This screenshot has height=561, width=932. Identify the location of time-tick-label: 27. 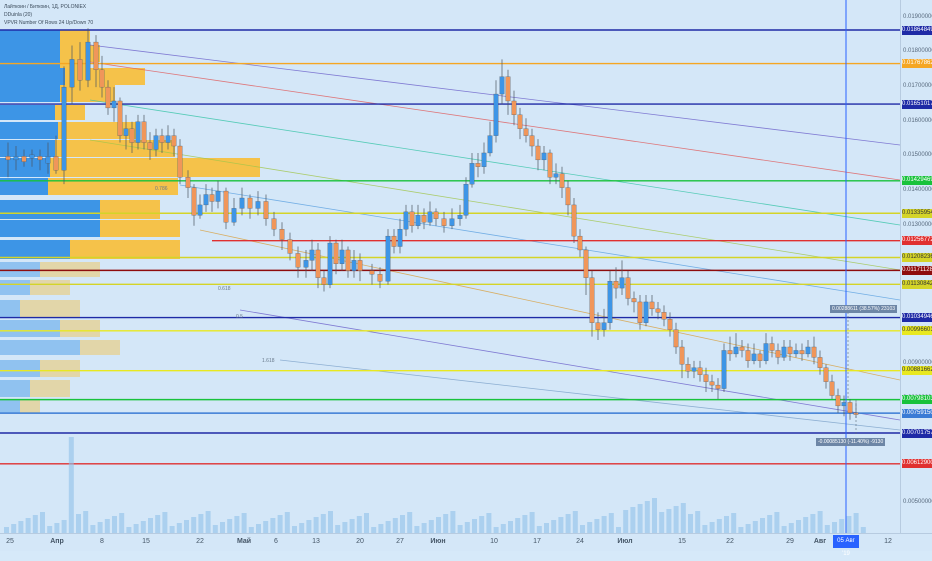
(400, 541).